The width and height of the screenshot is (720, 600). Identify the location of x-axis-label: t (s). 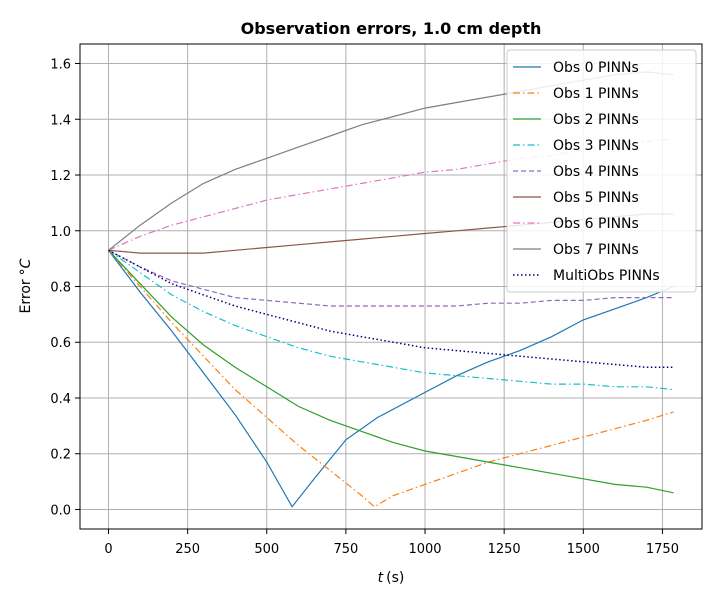
(391, 578).